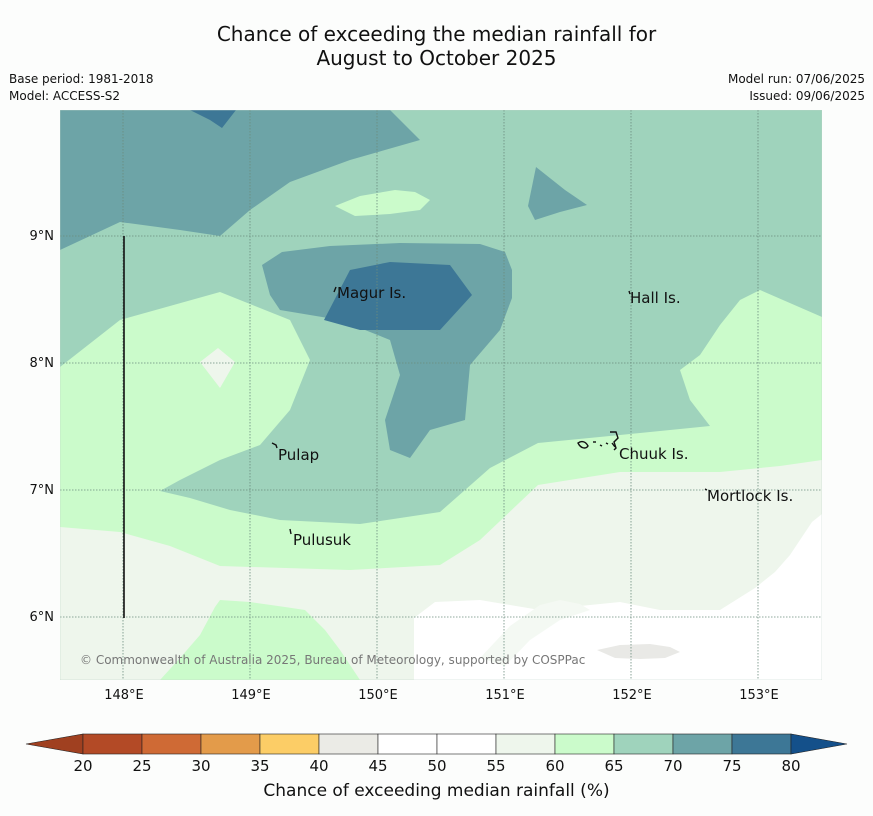  Describe the element at coordinates (796, 88) in the screenshot. I see `meta-right: Model run: 07/06/2025 Issued: 09/06/2025` at that location.